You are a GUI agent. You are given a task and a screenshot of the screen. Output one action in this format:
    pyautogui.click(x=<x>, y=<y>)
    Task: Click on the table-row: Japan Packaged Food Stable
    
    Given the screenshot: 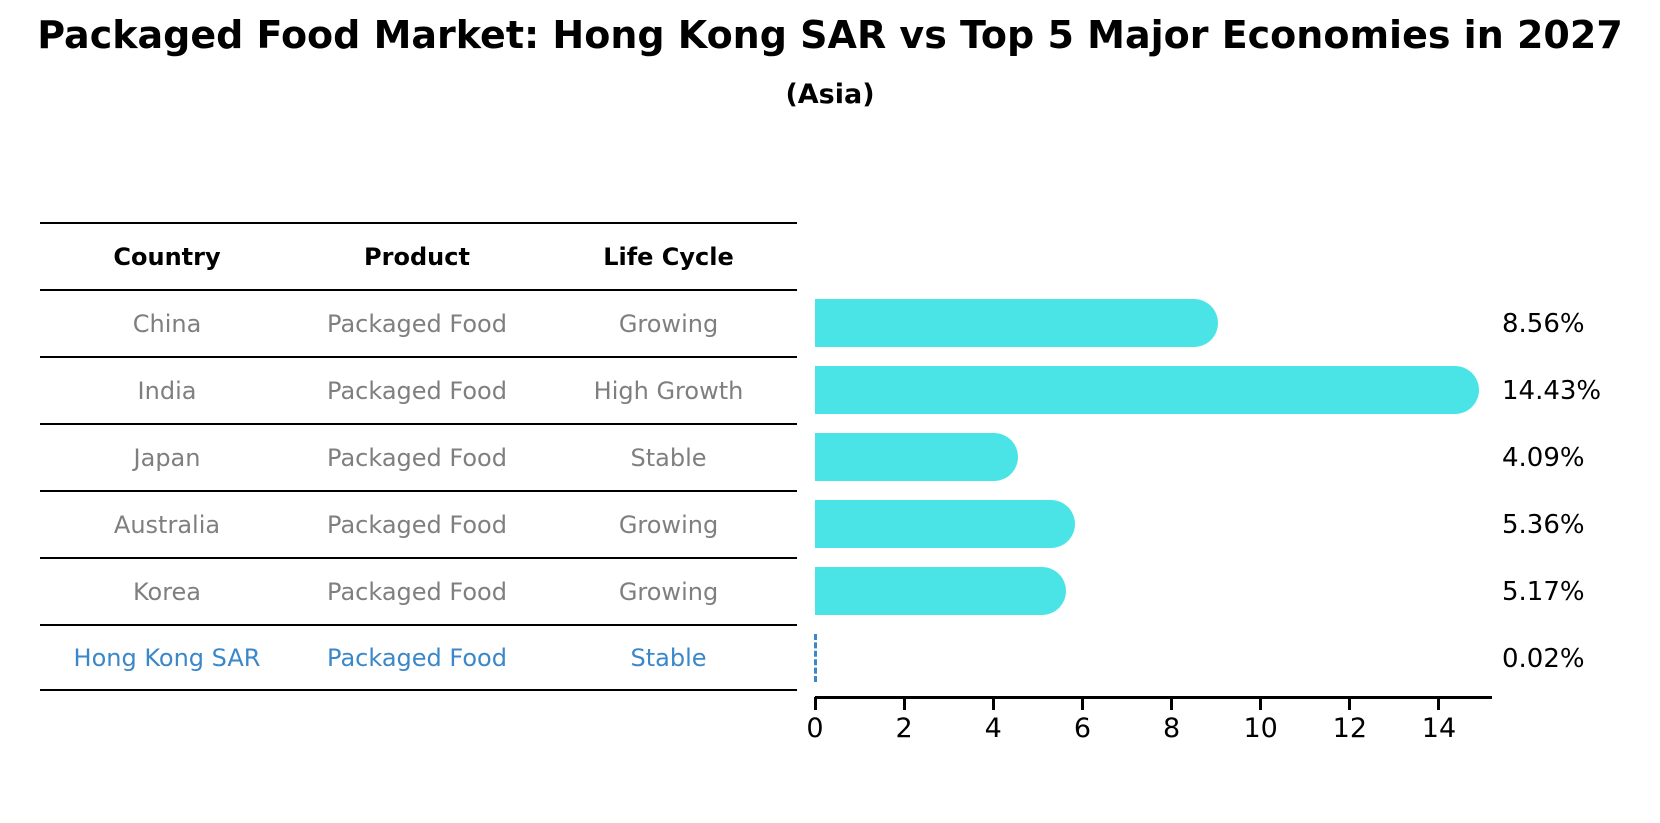 What is the action you would take?
    pyautogui.click(x=418, y=456)
    